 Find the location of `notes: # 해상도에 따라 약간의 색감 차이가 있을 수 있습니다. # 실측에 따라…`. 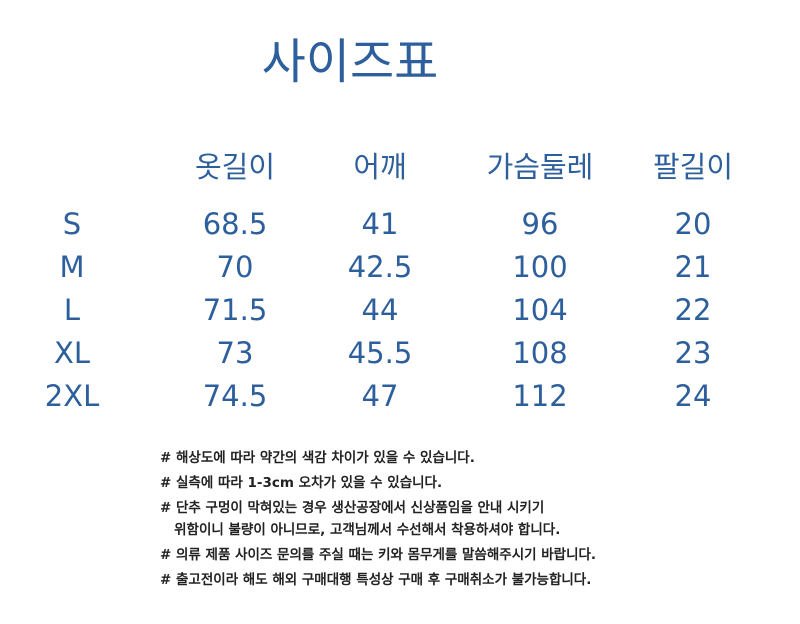

notes: # 해상도에 따라 약간의 색감 차이가 있을 수 있습니다. # 실측에 따라… is located at coordinates (378, 520).